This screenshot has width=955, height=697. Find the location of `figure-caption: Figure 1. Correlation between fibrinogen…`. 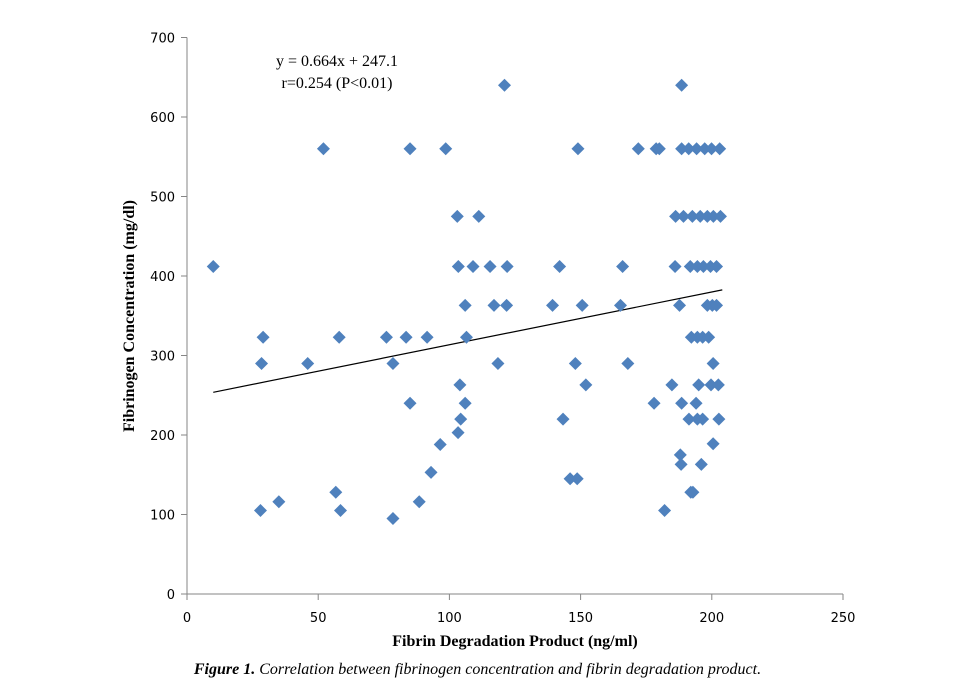

figure-caption: Figure 1. Correlation between fibrinogen… is located at coordinates (477, 670).